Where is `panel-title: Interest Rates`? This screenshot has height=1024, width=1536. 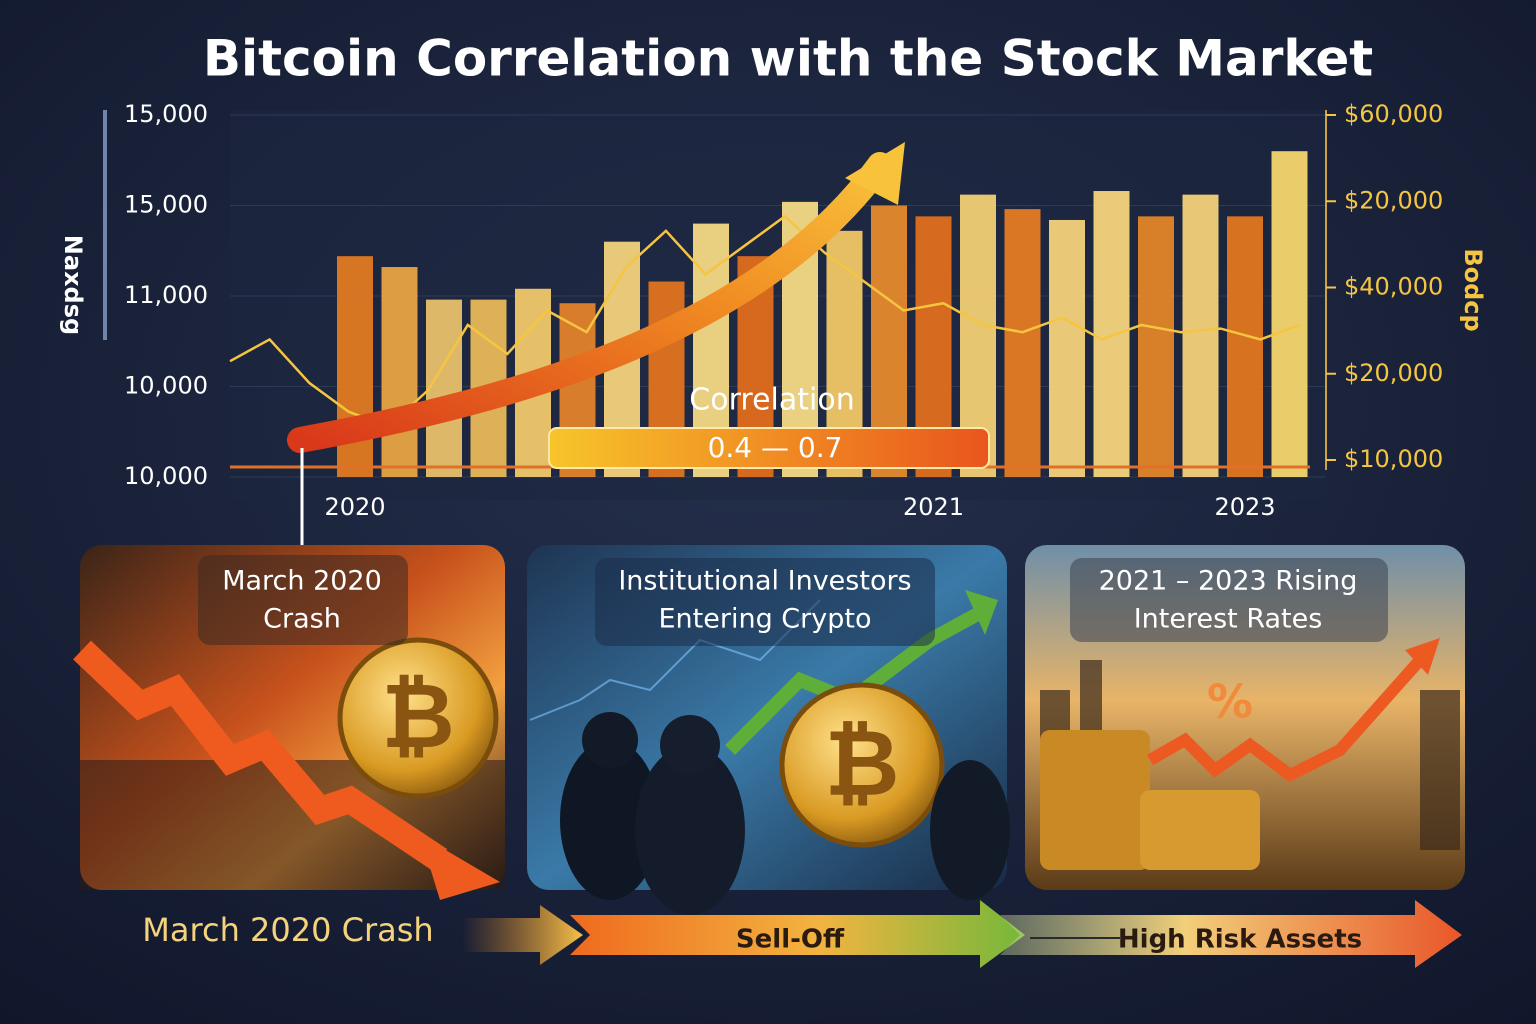 panel-title: Interest Rates is located at coordinates (1228, 619).